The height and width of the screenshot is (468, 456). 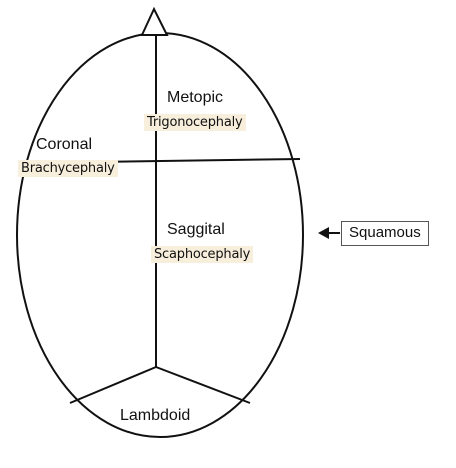 What do you see at coordinates (68, 168) in the screenshot?
I see `brachycephaly-label: Brachycephaly` at bounding box center [68, 168].